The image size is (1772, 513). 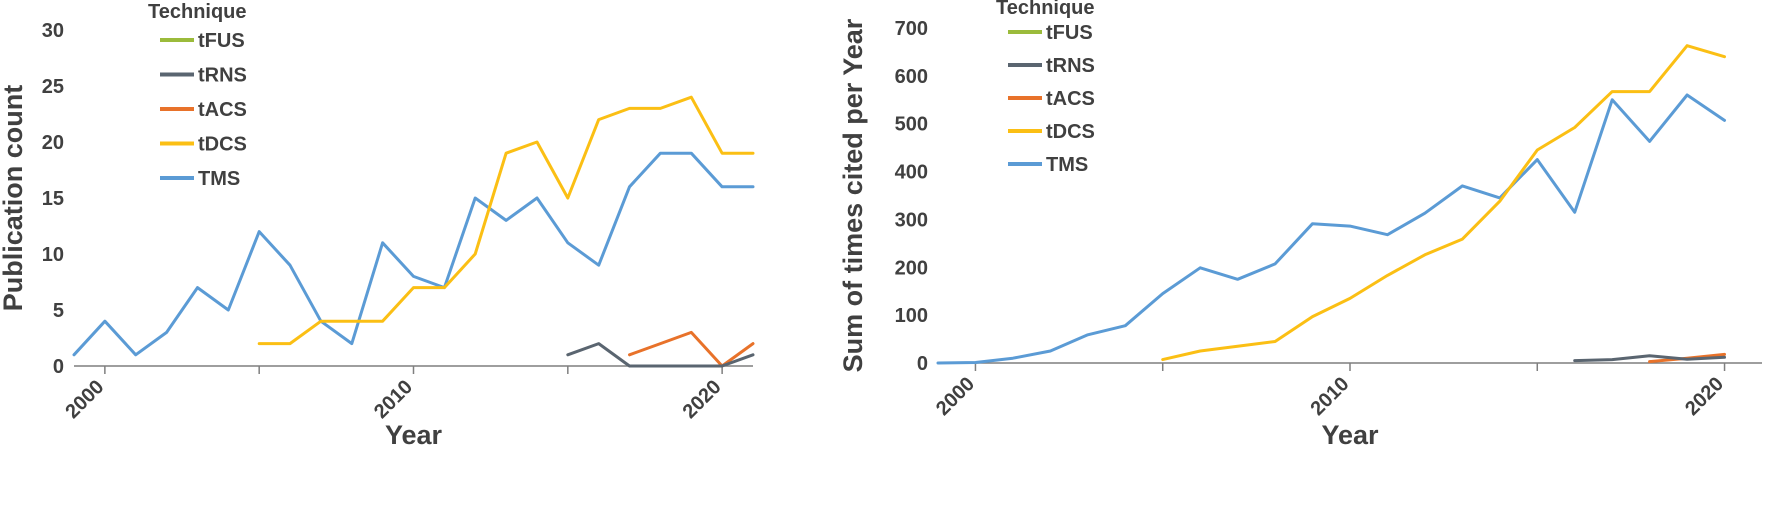 What do you see at coordinates (911, 29) in the screenshot?
I see `y-tick-label: 700` at bounding box center [911, 29].